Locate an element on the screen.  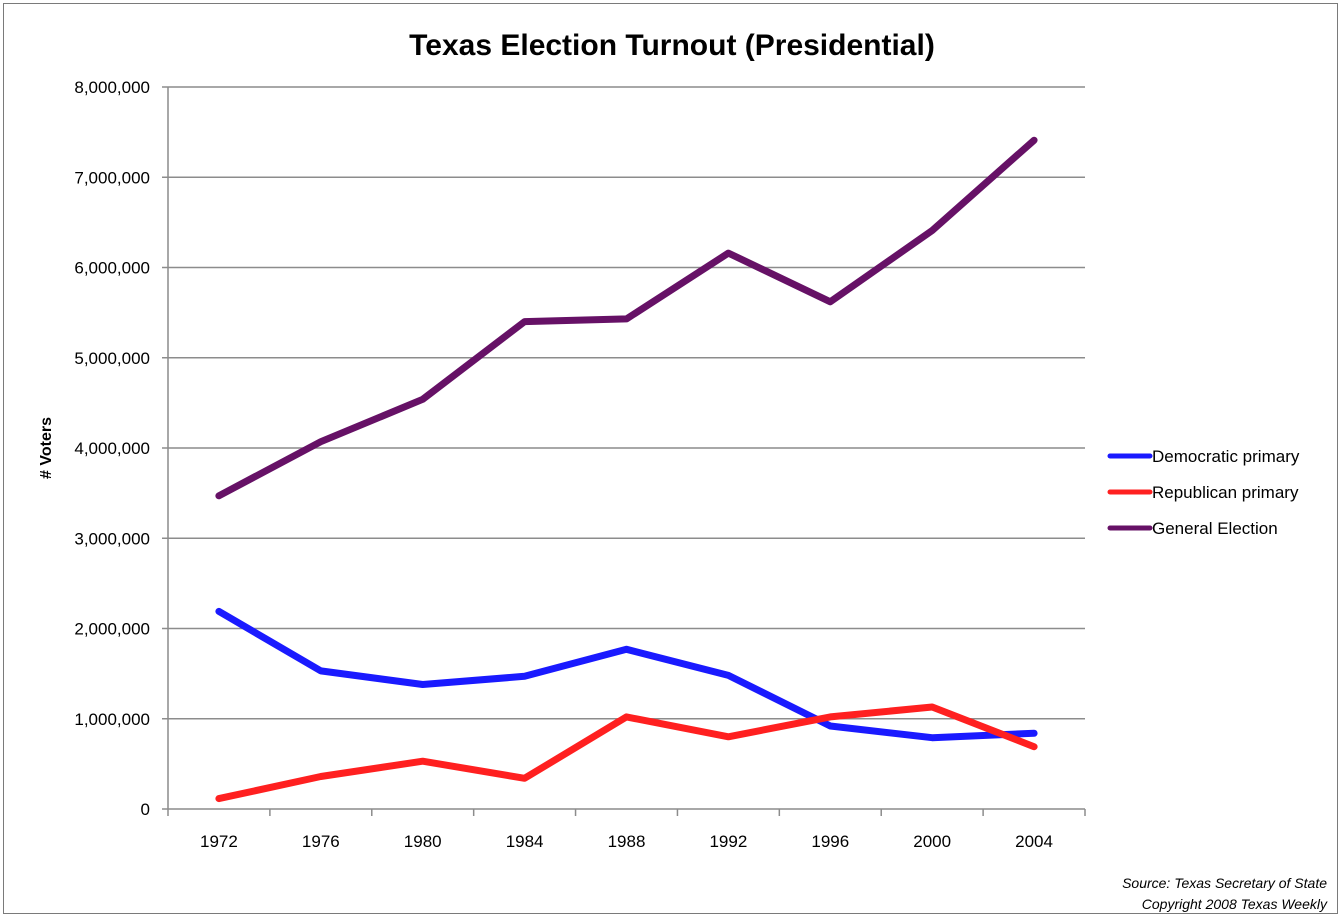
x-tick-label: 1992 is located at coordinates (728, 841).